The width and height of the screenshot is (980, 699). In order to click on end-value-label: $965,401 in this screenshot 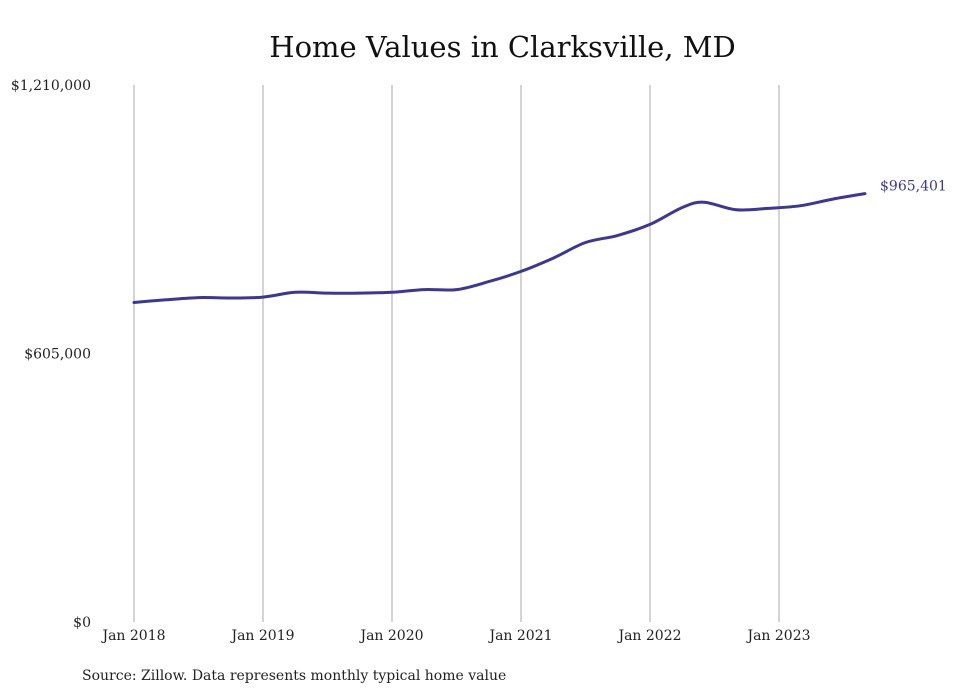, I will do `click(913, 187)`.